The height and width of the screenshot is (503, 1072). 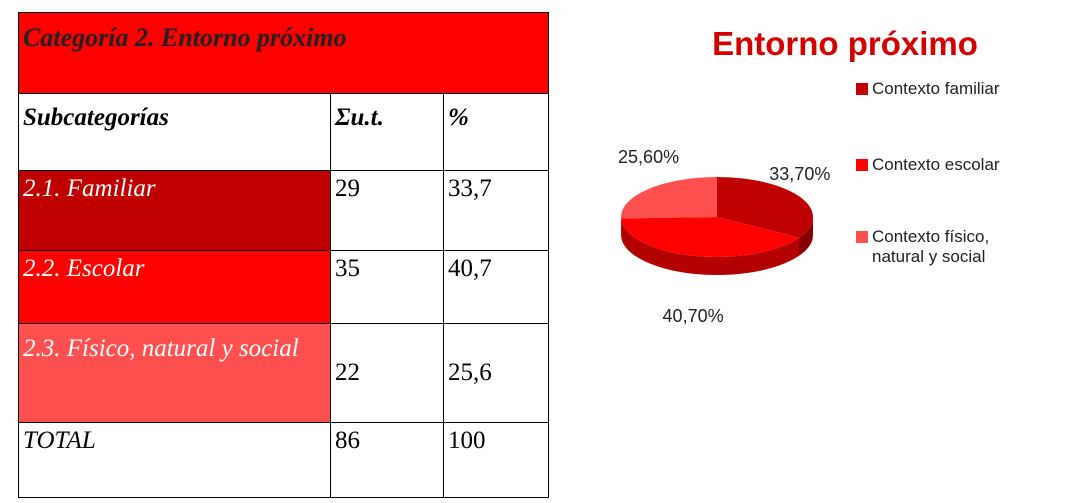 What do you see at coordinates (936, 88) in the screenshot?
I see `legend-label: Contexto familiar` at bounding box center [936, 88].